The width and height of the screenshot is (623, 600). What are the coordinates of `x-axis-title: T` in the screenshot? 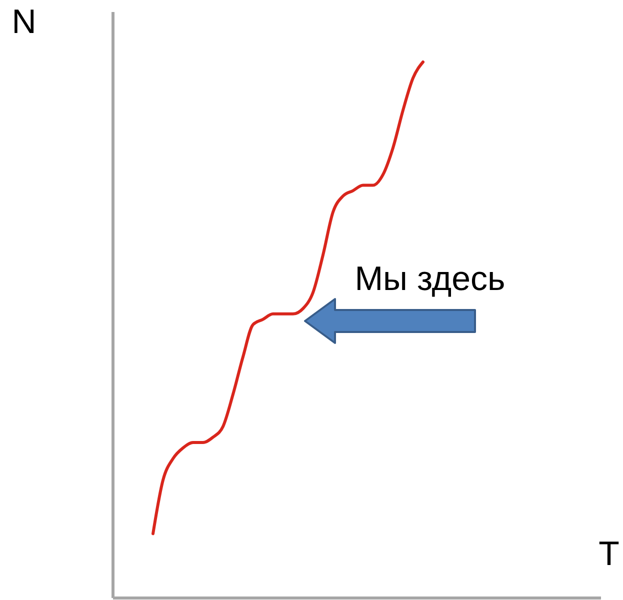 It's located at (609, 554).